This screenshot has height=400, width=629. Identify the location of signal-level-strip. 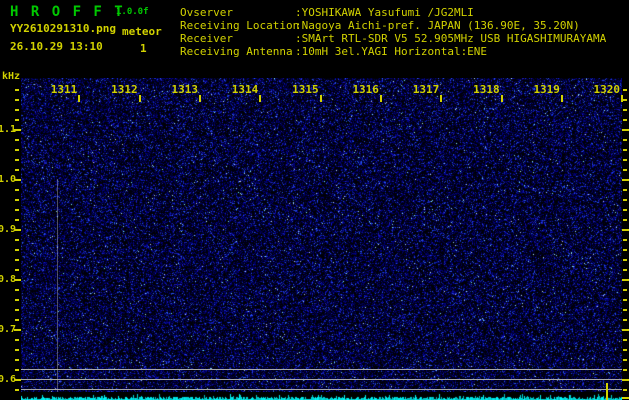
(321, 396).